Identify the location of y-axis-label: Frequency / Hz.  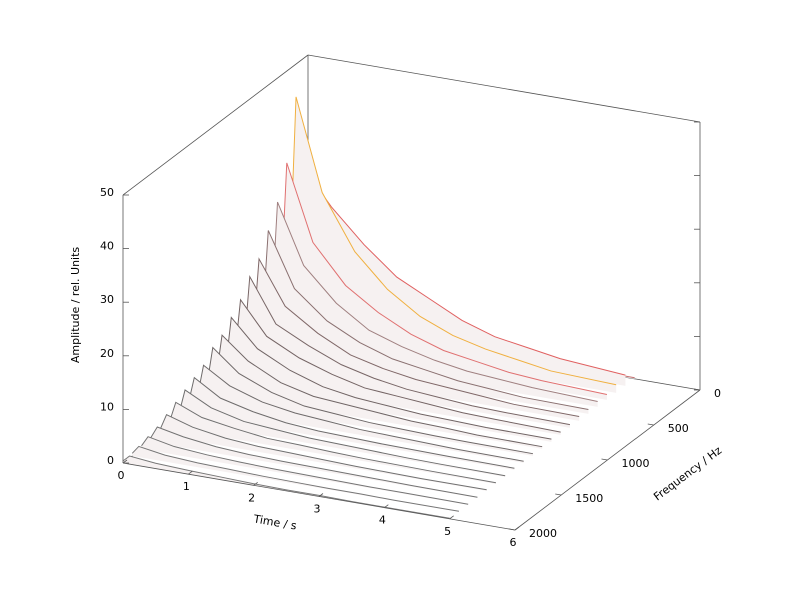
(687, 474).